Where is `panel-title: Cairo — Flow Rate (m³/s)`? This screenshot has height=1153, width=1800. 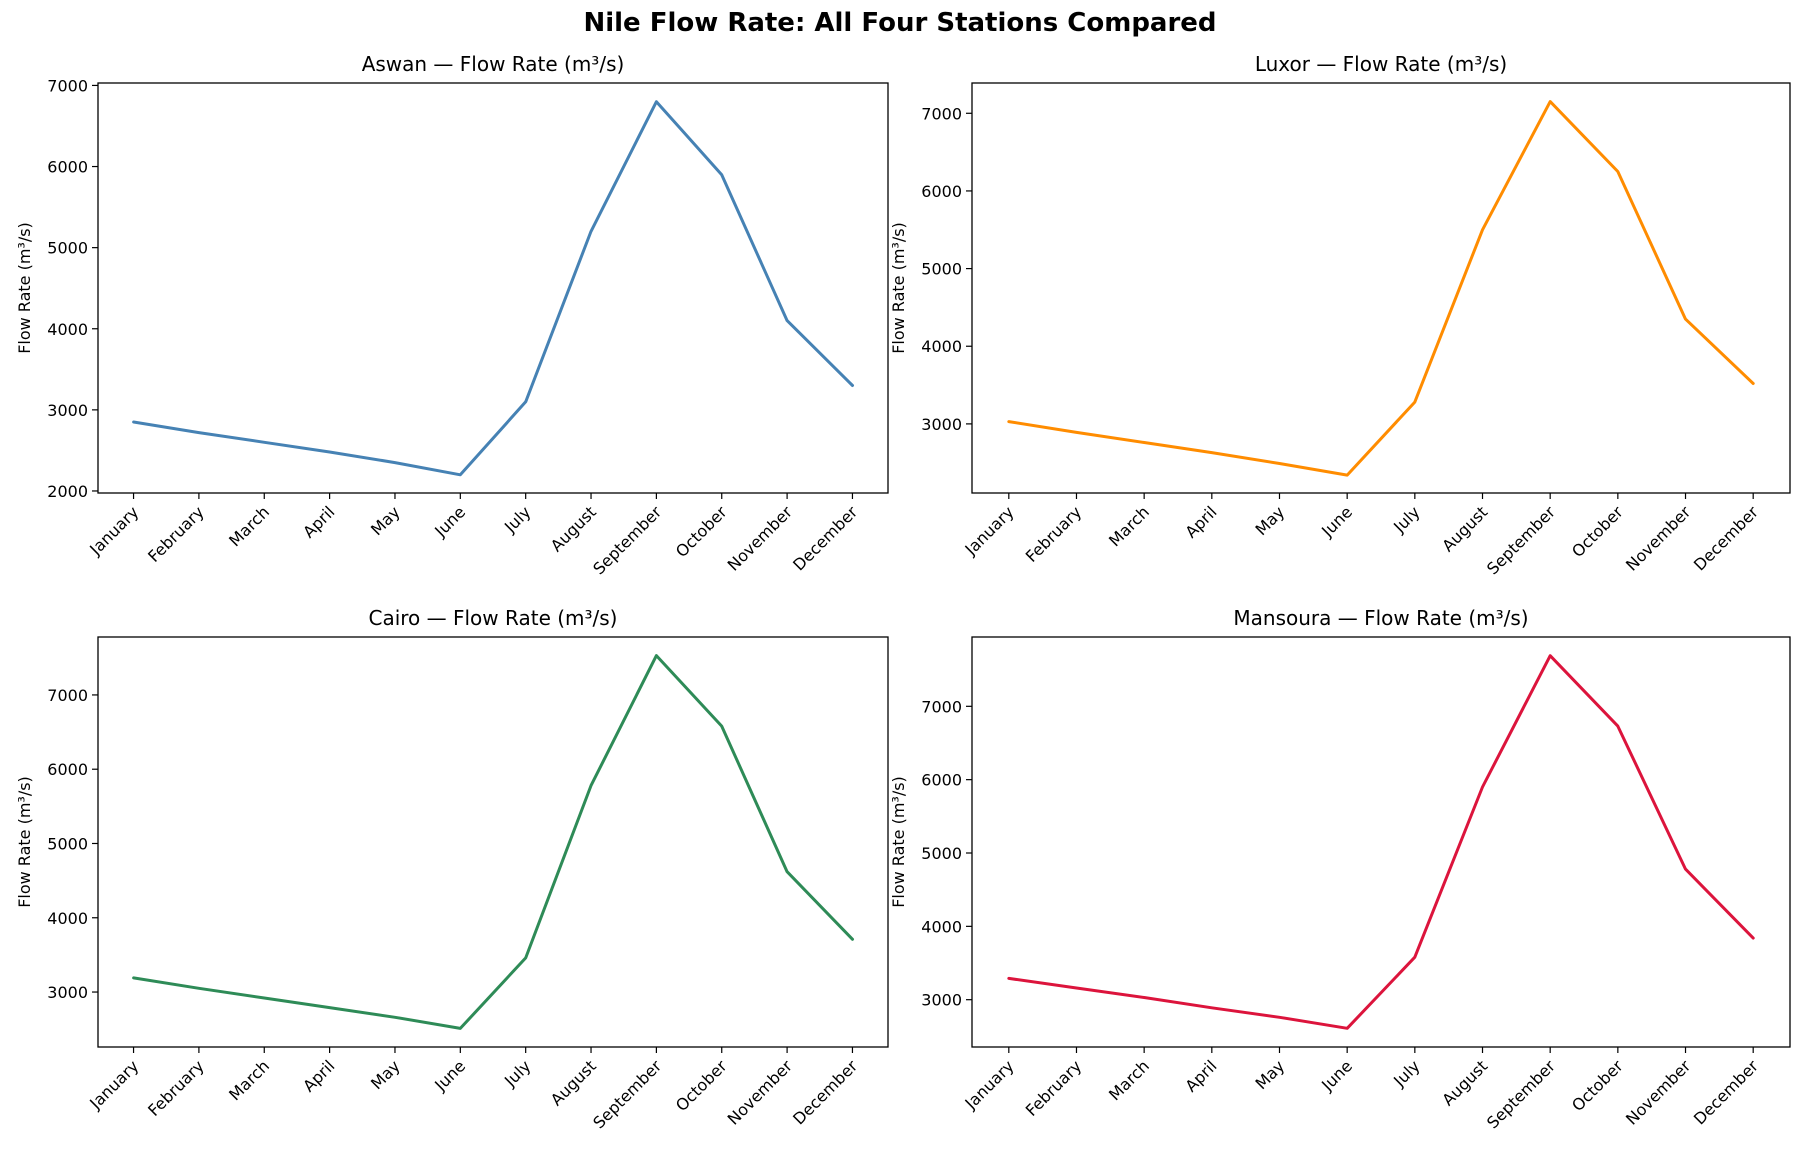 panel-title: Cairo — Flow Rate (m³/s) is located at coordinates (492, 618).